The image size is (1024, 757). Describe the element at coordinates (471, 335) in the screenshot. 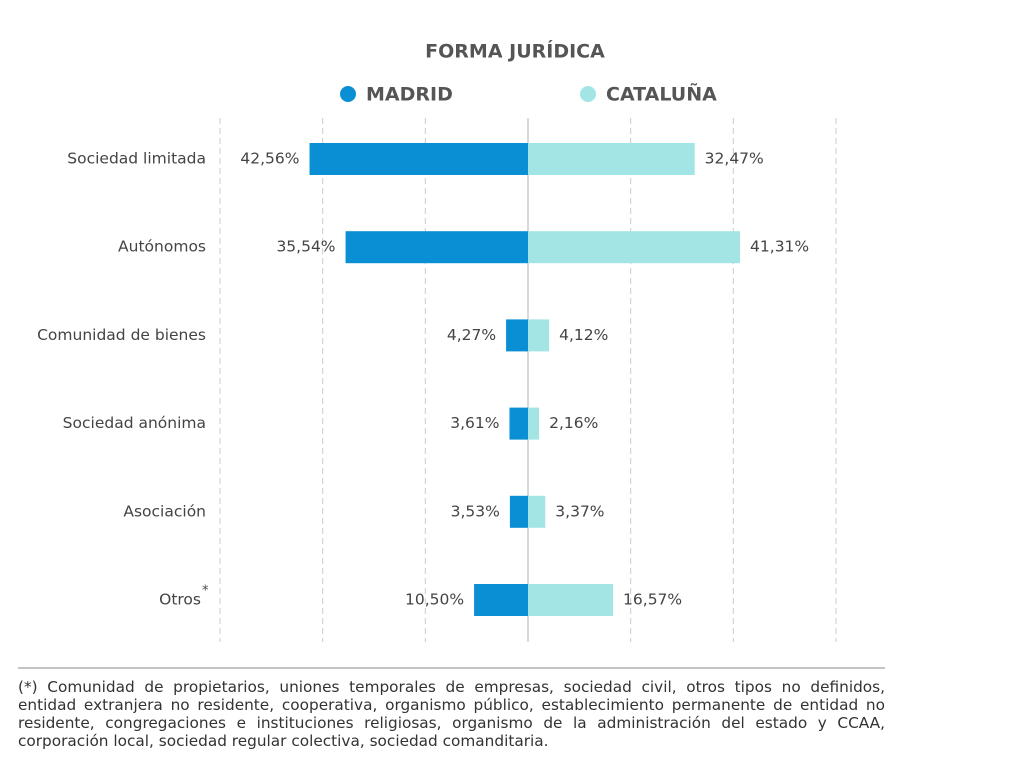

I see `value-label: 4,27%` at that location.